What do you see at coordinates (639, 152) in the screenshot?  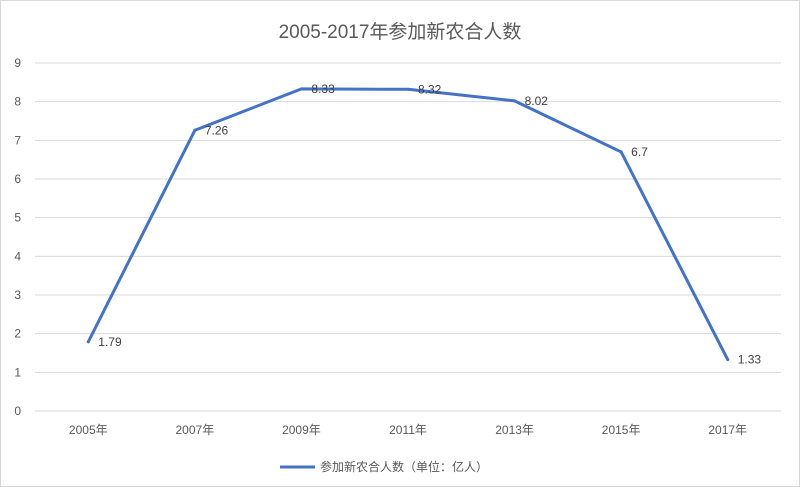 I see `data-label: 6.7` at bounding box center [639, 152].